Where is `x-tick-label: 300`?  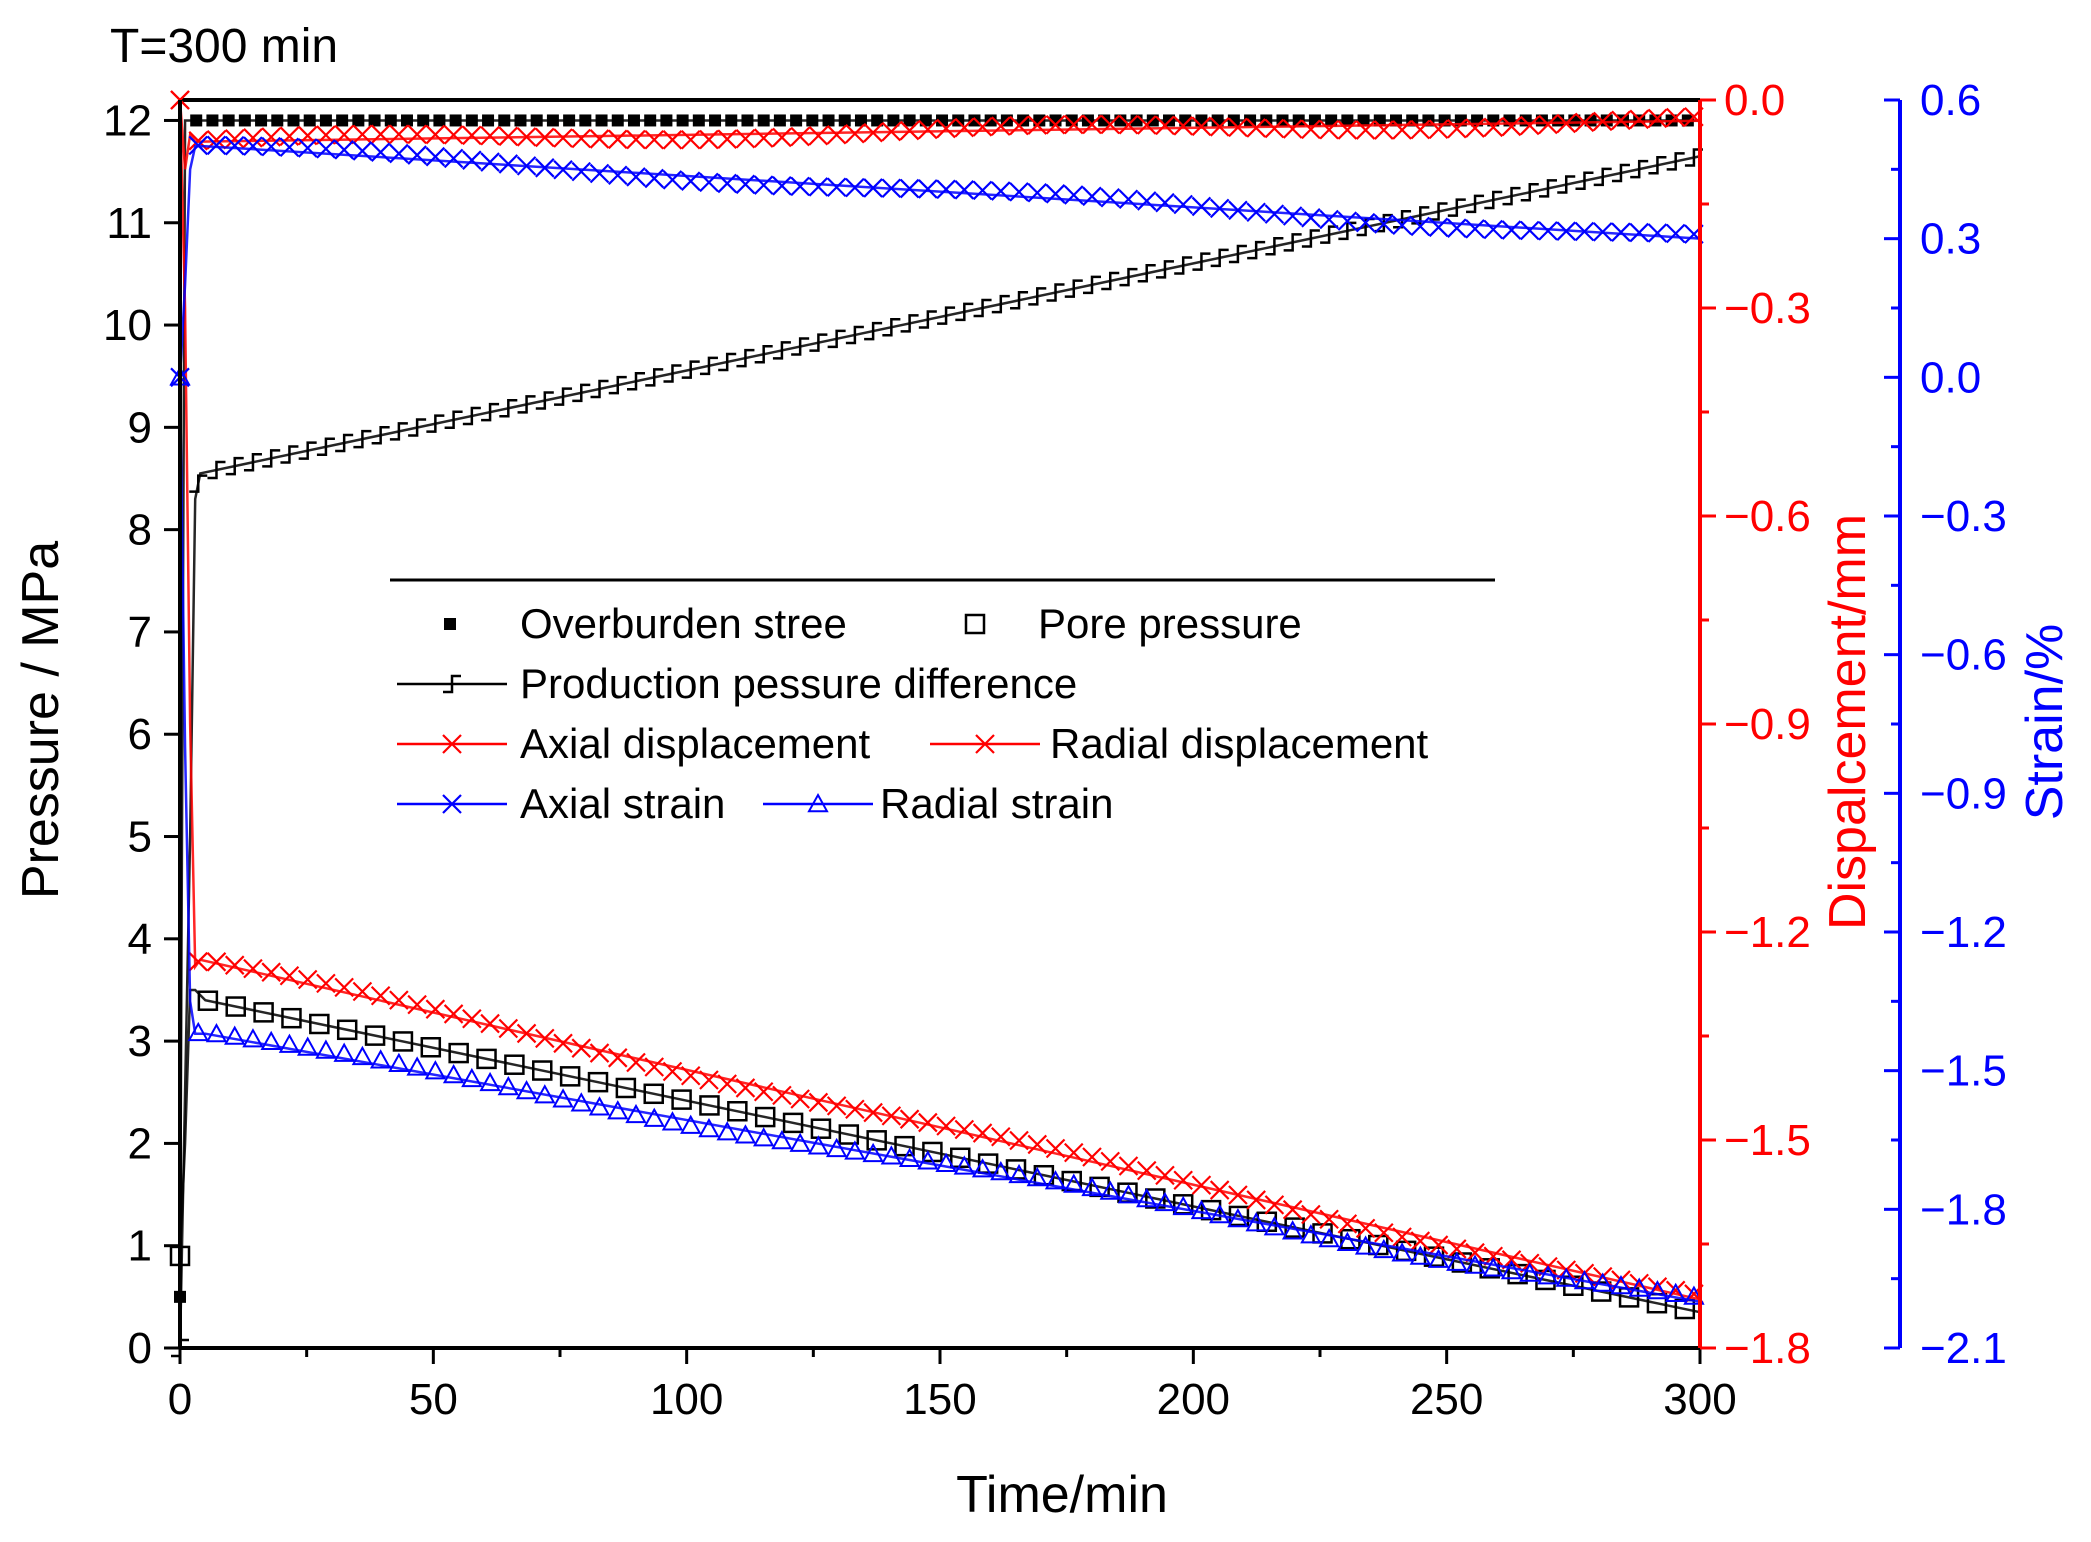
x-tick-label: 300 is located at coordinates (1699, 1399).